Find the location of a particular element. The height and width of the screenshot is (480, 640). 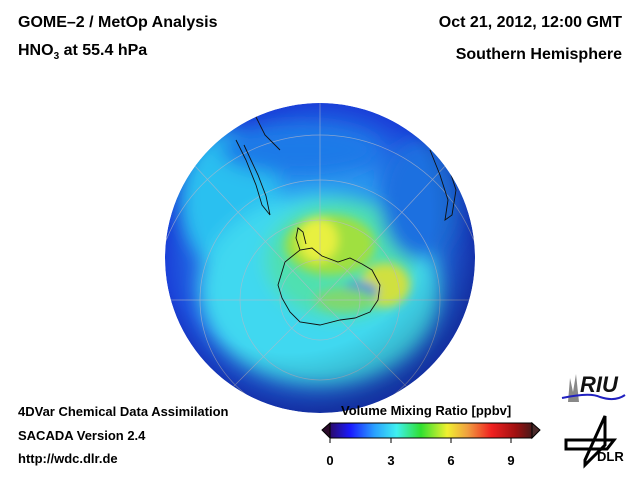

riu-logo is located at coordinates (593, 388).